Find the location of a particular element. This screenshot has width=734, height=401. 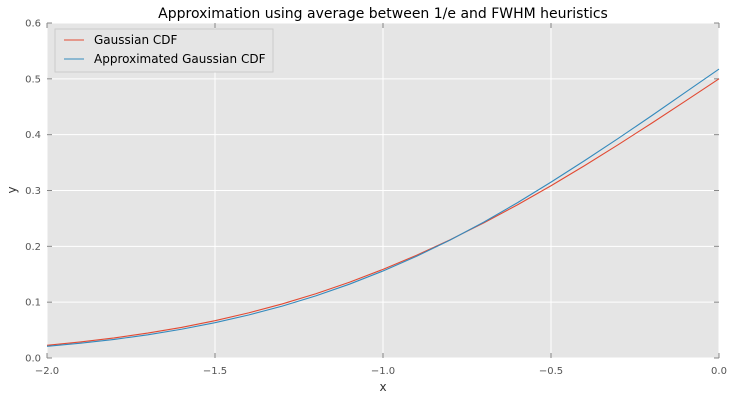

y-axis-label: y is located at coordinates (12, 189).